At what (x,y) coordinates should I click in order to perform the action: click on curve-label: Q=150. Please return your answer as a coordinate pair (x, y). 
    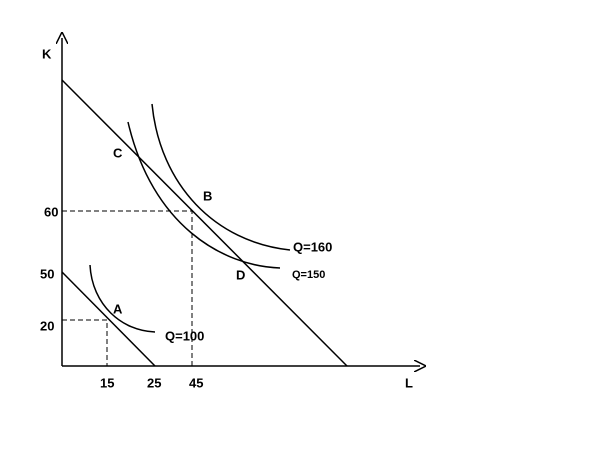
    Looking at the image, I should click on (308, 275).